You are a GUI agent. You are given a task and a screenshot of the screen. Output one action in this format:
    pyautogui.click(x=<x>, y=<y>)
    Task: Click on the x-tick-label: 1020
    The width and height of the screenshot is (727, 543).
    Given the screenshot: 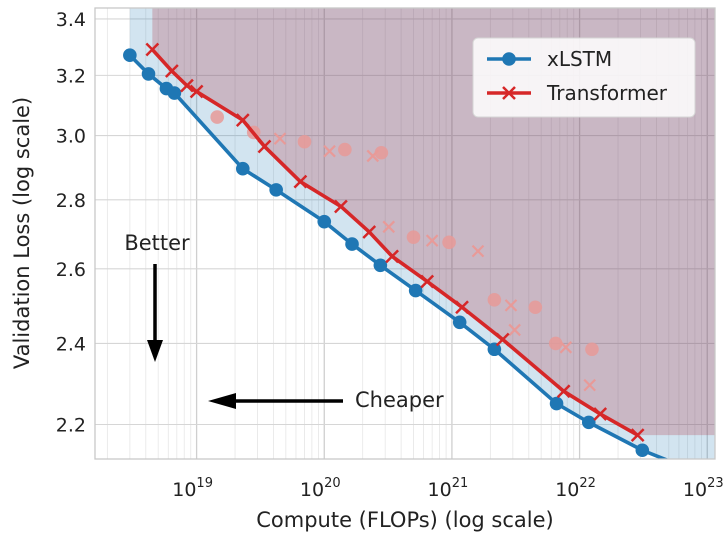 What is the action you would take?
    pyautogui.click(x=320, y=488)
    